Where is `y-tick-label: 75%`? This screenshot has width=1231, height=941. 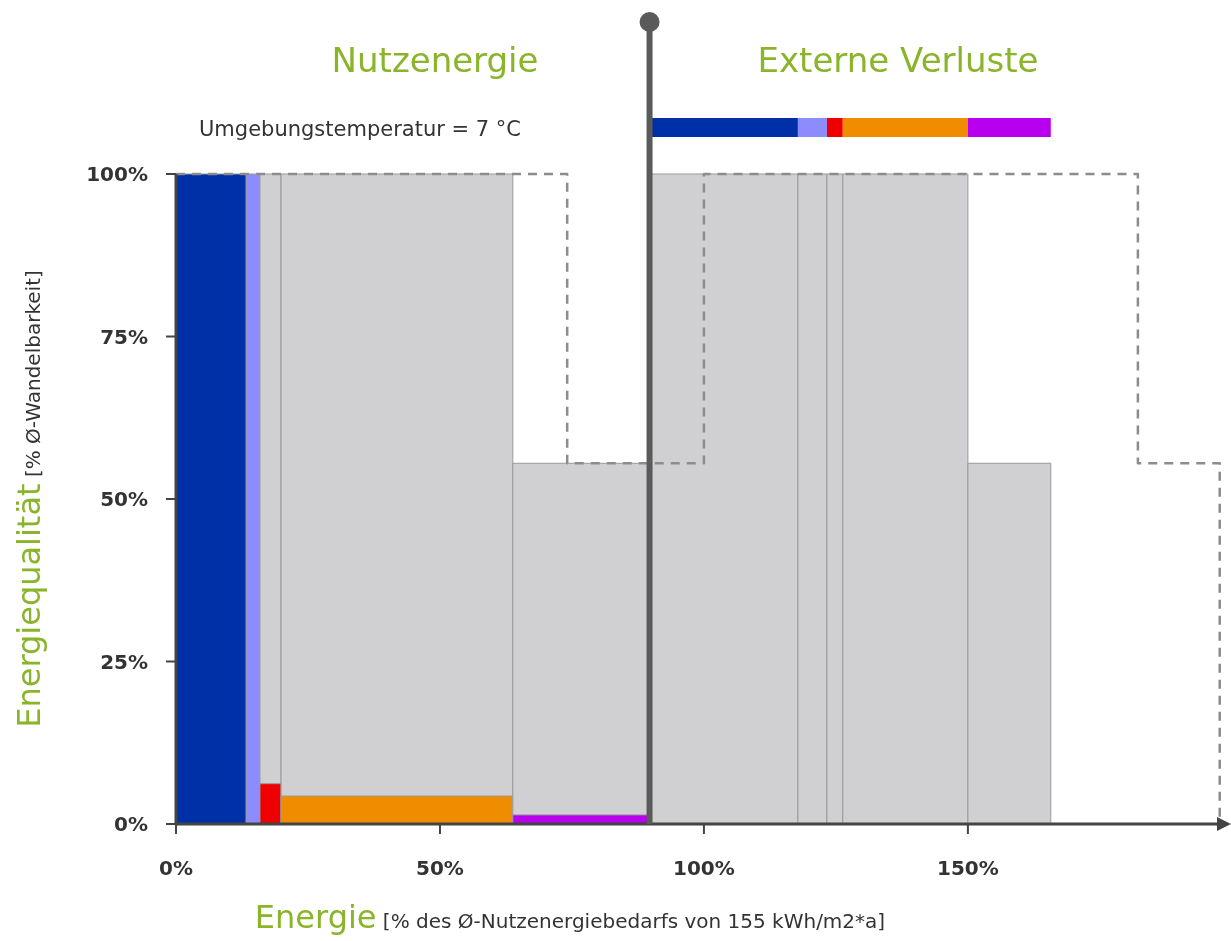
y-tick-label: 75% is located at coordinates (124, 336).